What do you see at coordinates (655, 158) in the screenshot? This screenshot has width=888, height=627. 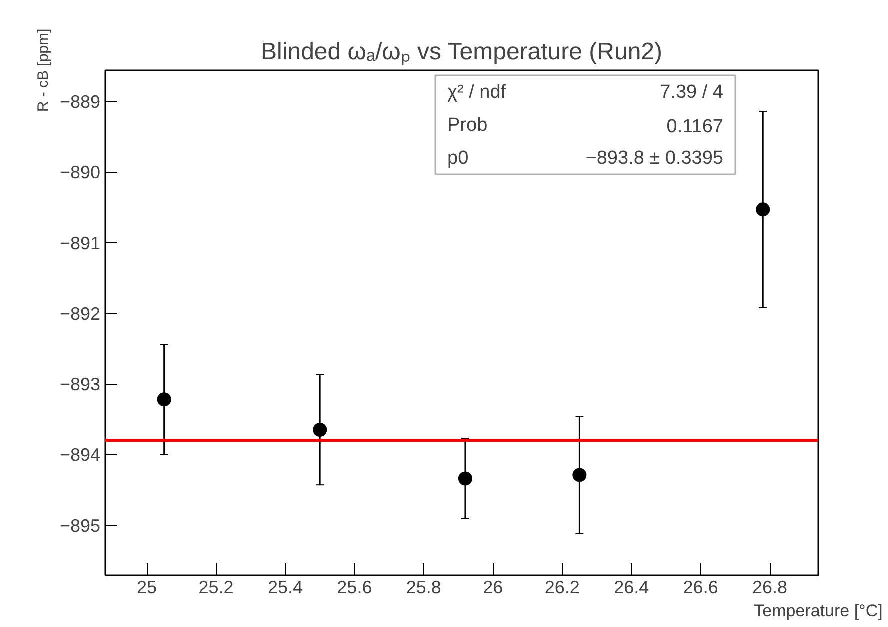 I see `annotation: −893.8 ± 0.3395` at bounding box center [655, 158].